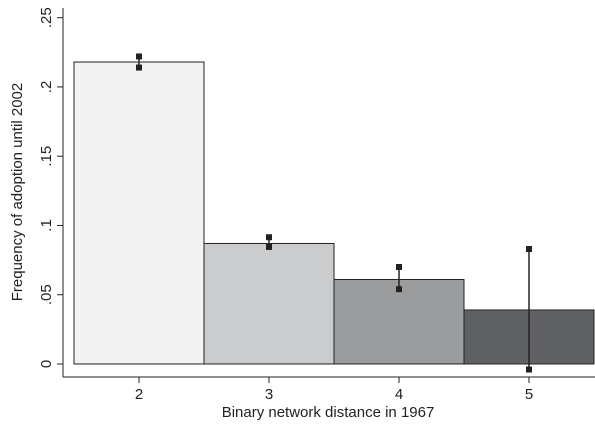 The image size is (595, 435). What do you see at coordinates (46, 17) in the screenshot?
I see `y-tick-label: .25` at bounding box center [46, 17].